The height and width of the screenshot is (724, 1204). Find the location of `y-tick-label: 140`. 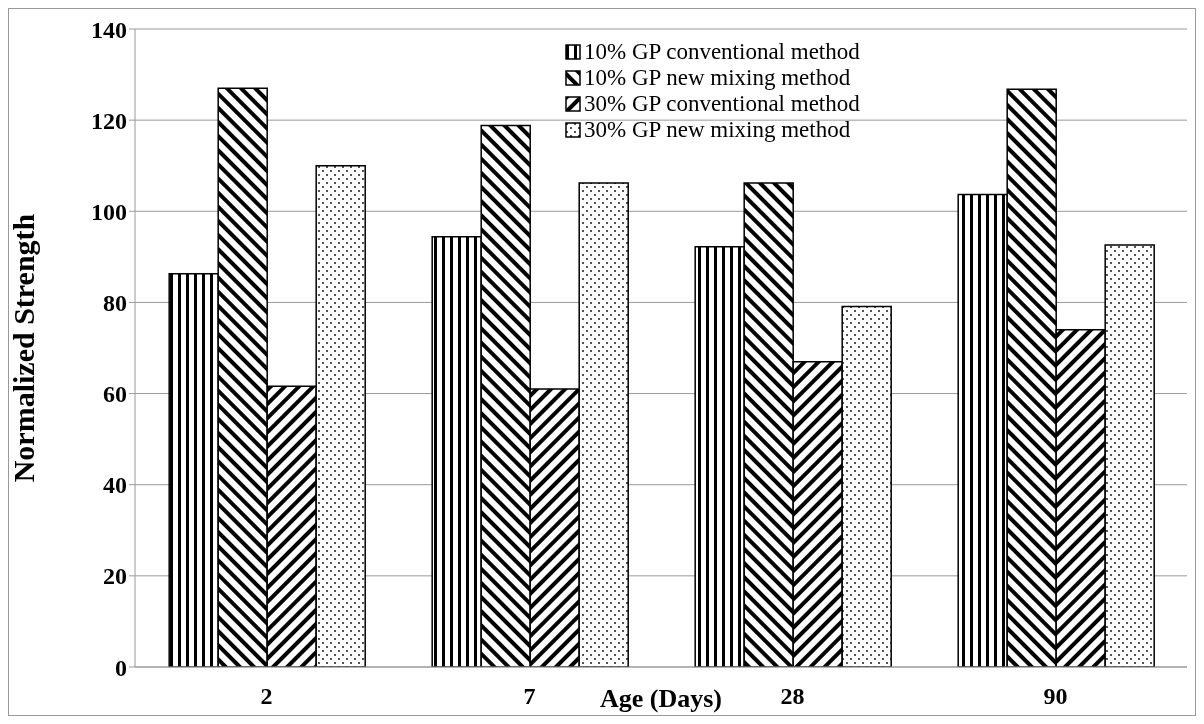

y-tick-label: 140 is located at coordinates (109, 29).